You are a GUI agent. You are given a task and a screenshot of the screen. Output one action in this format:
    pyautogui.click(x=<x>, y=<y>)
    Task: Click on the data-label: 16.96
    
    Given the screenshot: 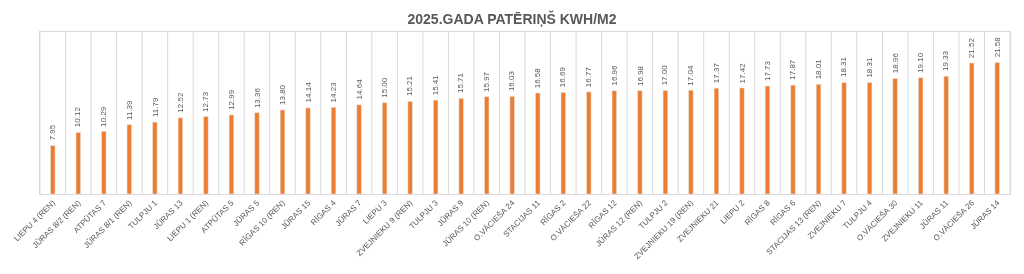 What is the action you would take?
    pyautogui.click(x=615, y=75)
    